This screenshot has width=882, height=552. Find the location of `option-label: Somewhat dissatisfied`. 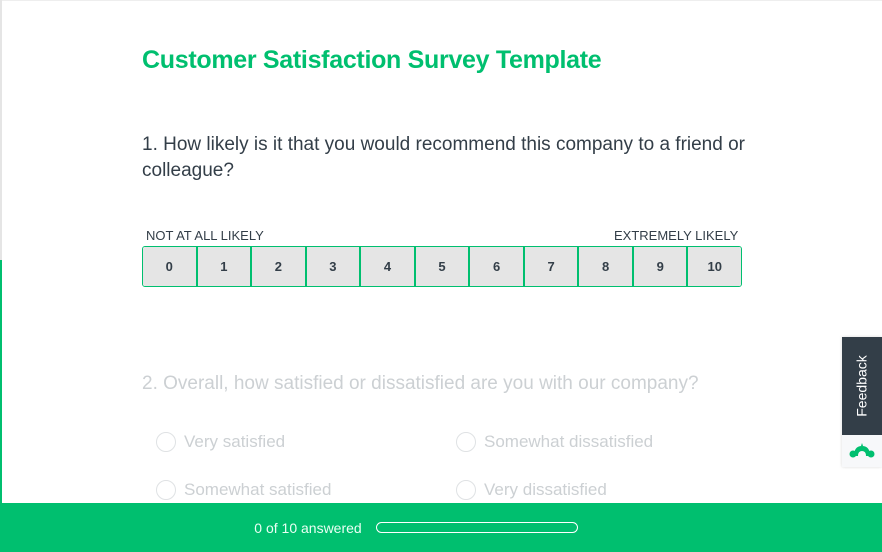

option-label: Somewhat dissatisfied is located at coordinates (569, 441).